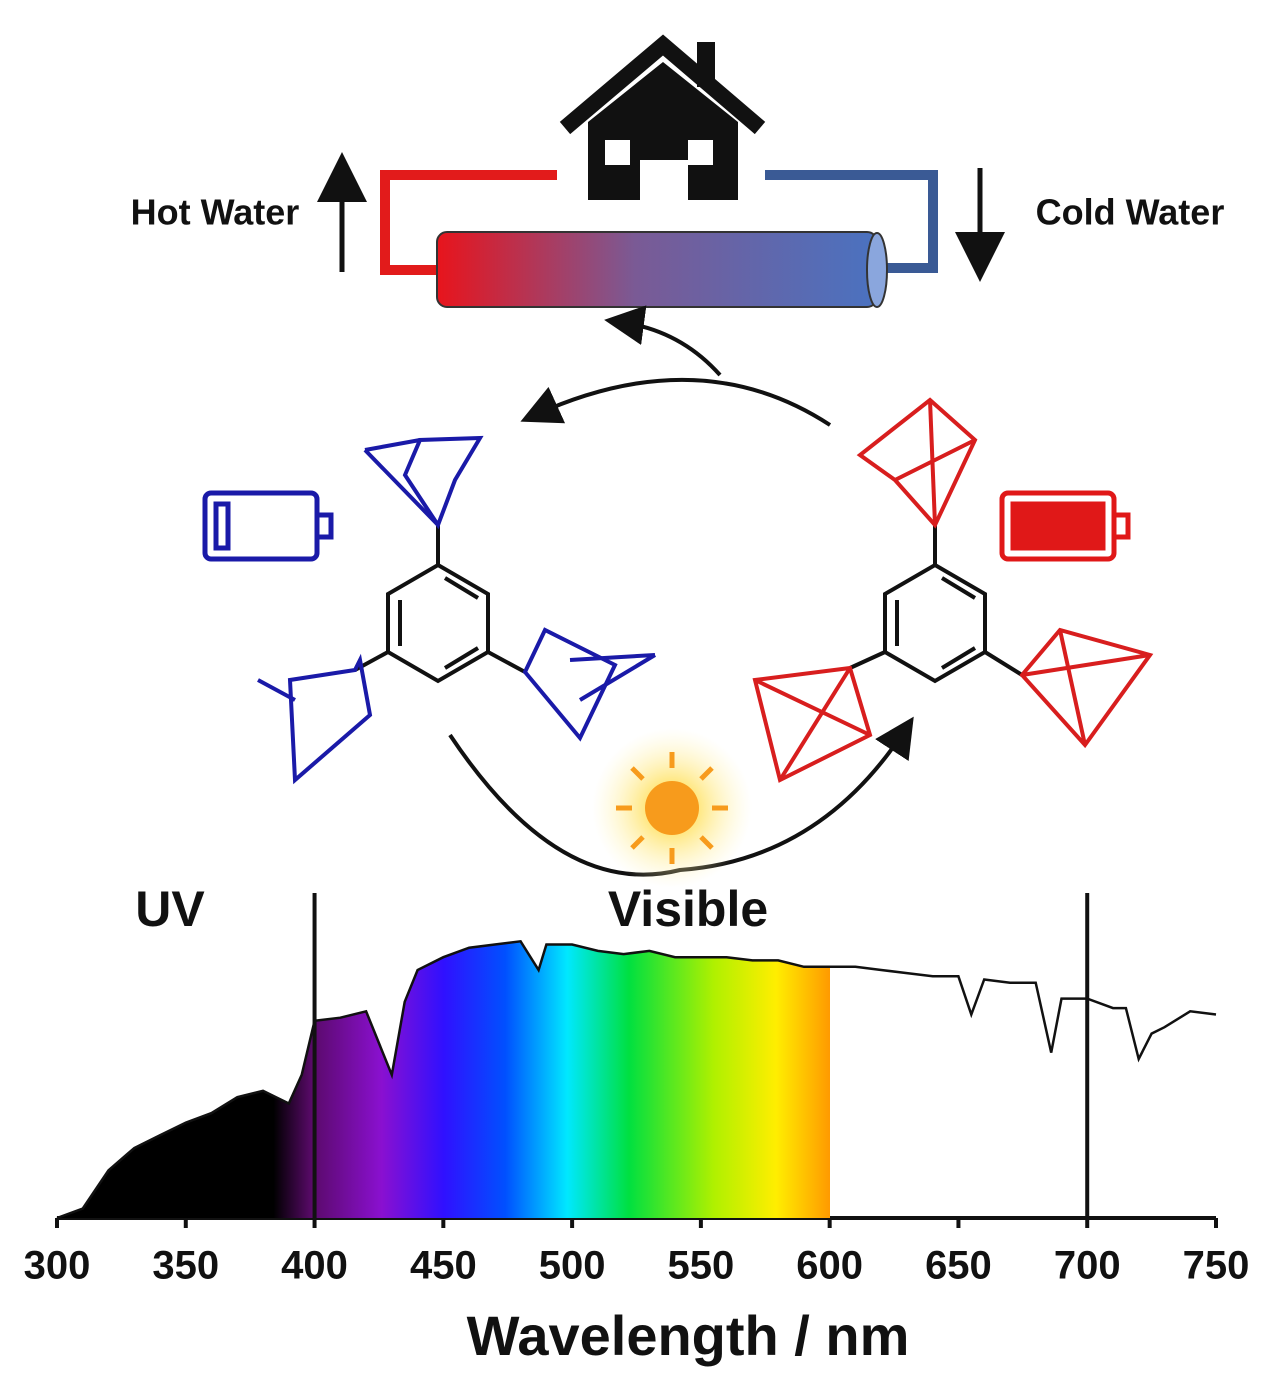 The width and height of the screenshot is (1280, 1386). What do you see at coordinates (443, 1266) in the screenshot?
I see `x-tick-label: 450` at bounding box center [443, 1266].